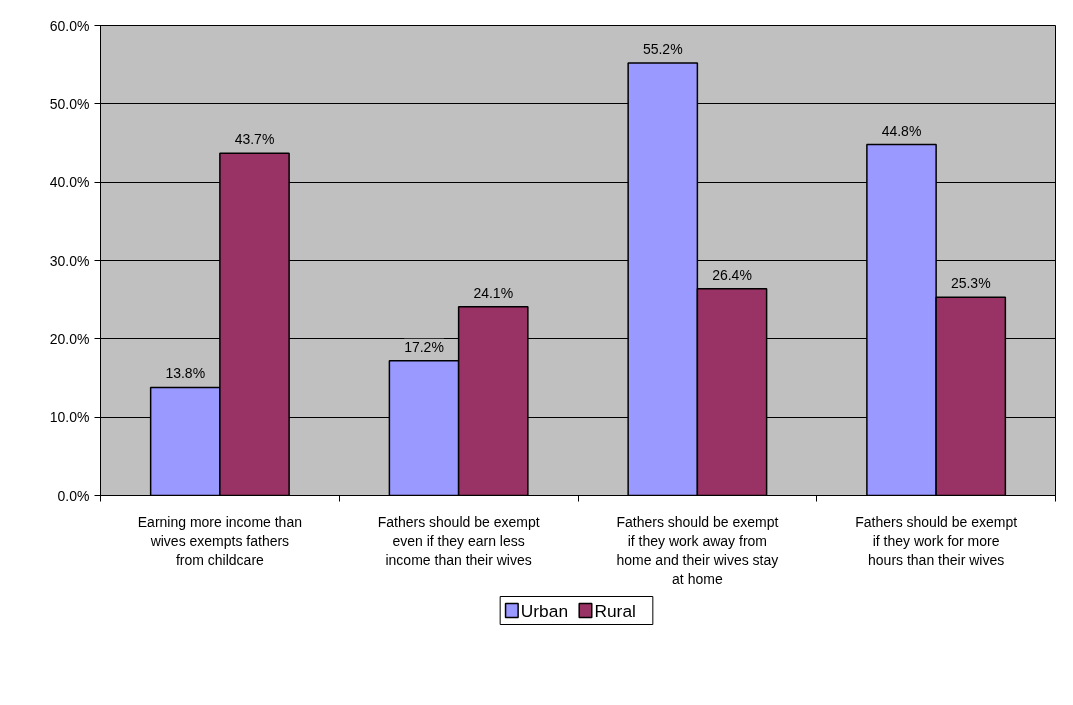  Describe the element at coordinates (69, 260) in the screenshot. I see `y-tick-label: 30.0%` at that location.